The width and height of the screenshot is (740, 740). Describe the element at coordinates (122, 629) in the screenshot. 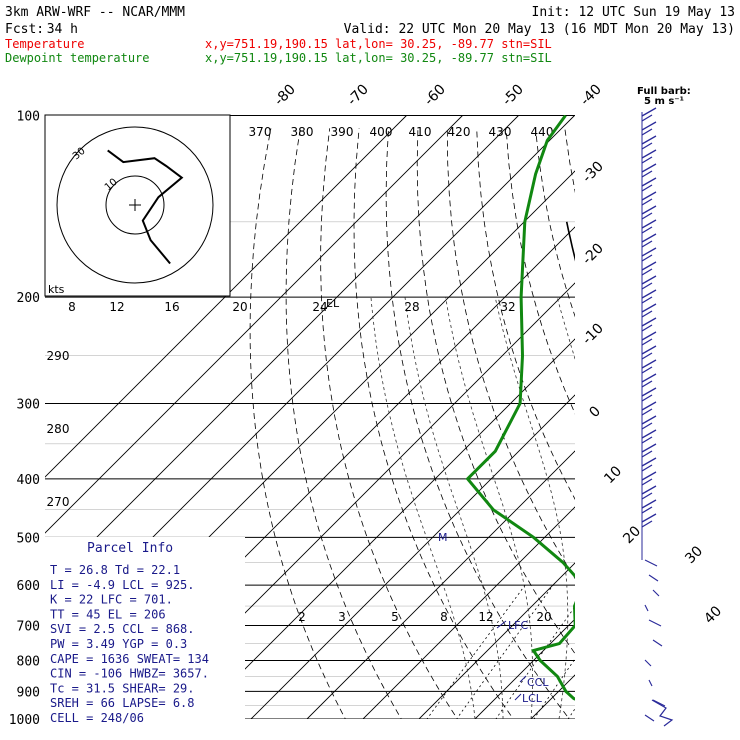

I see `parcel-info-row: SVI = 2.5 CCL = 868.` at that location.